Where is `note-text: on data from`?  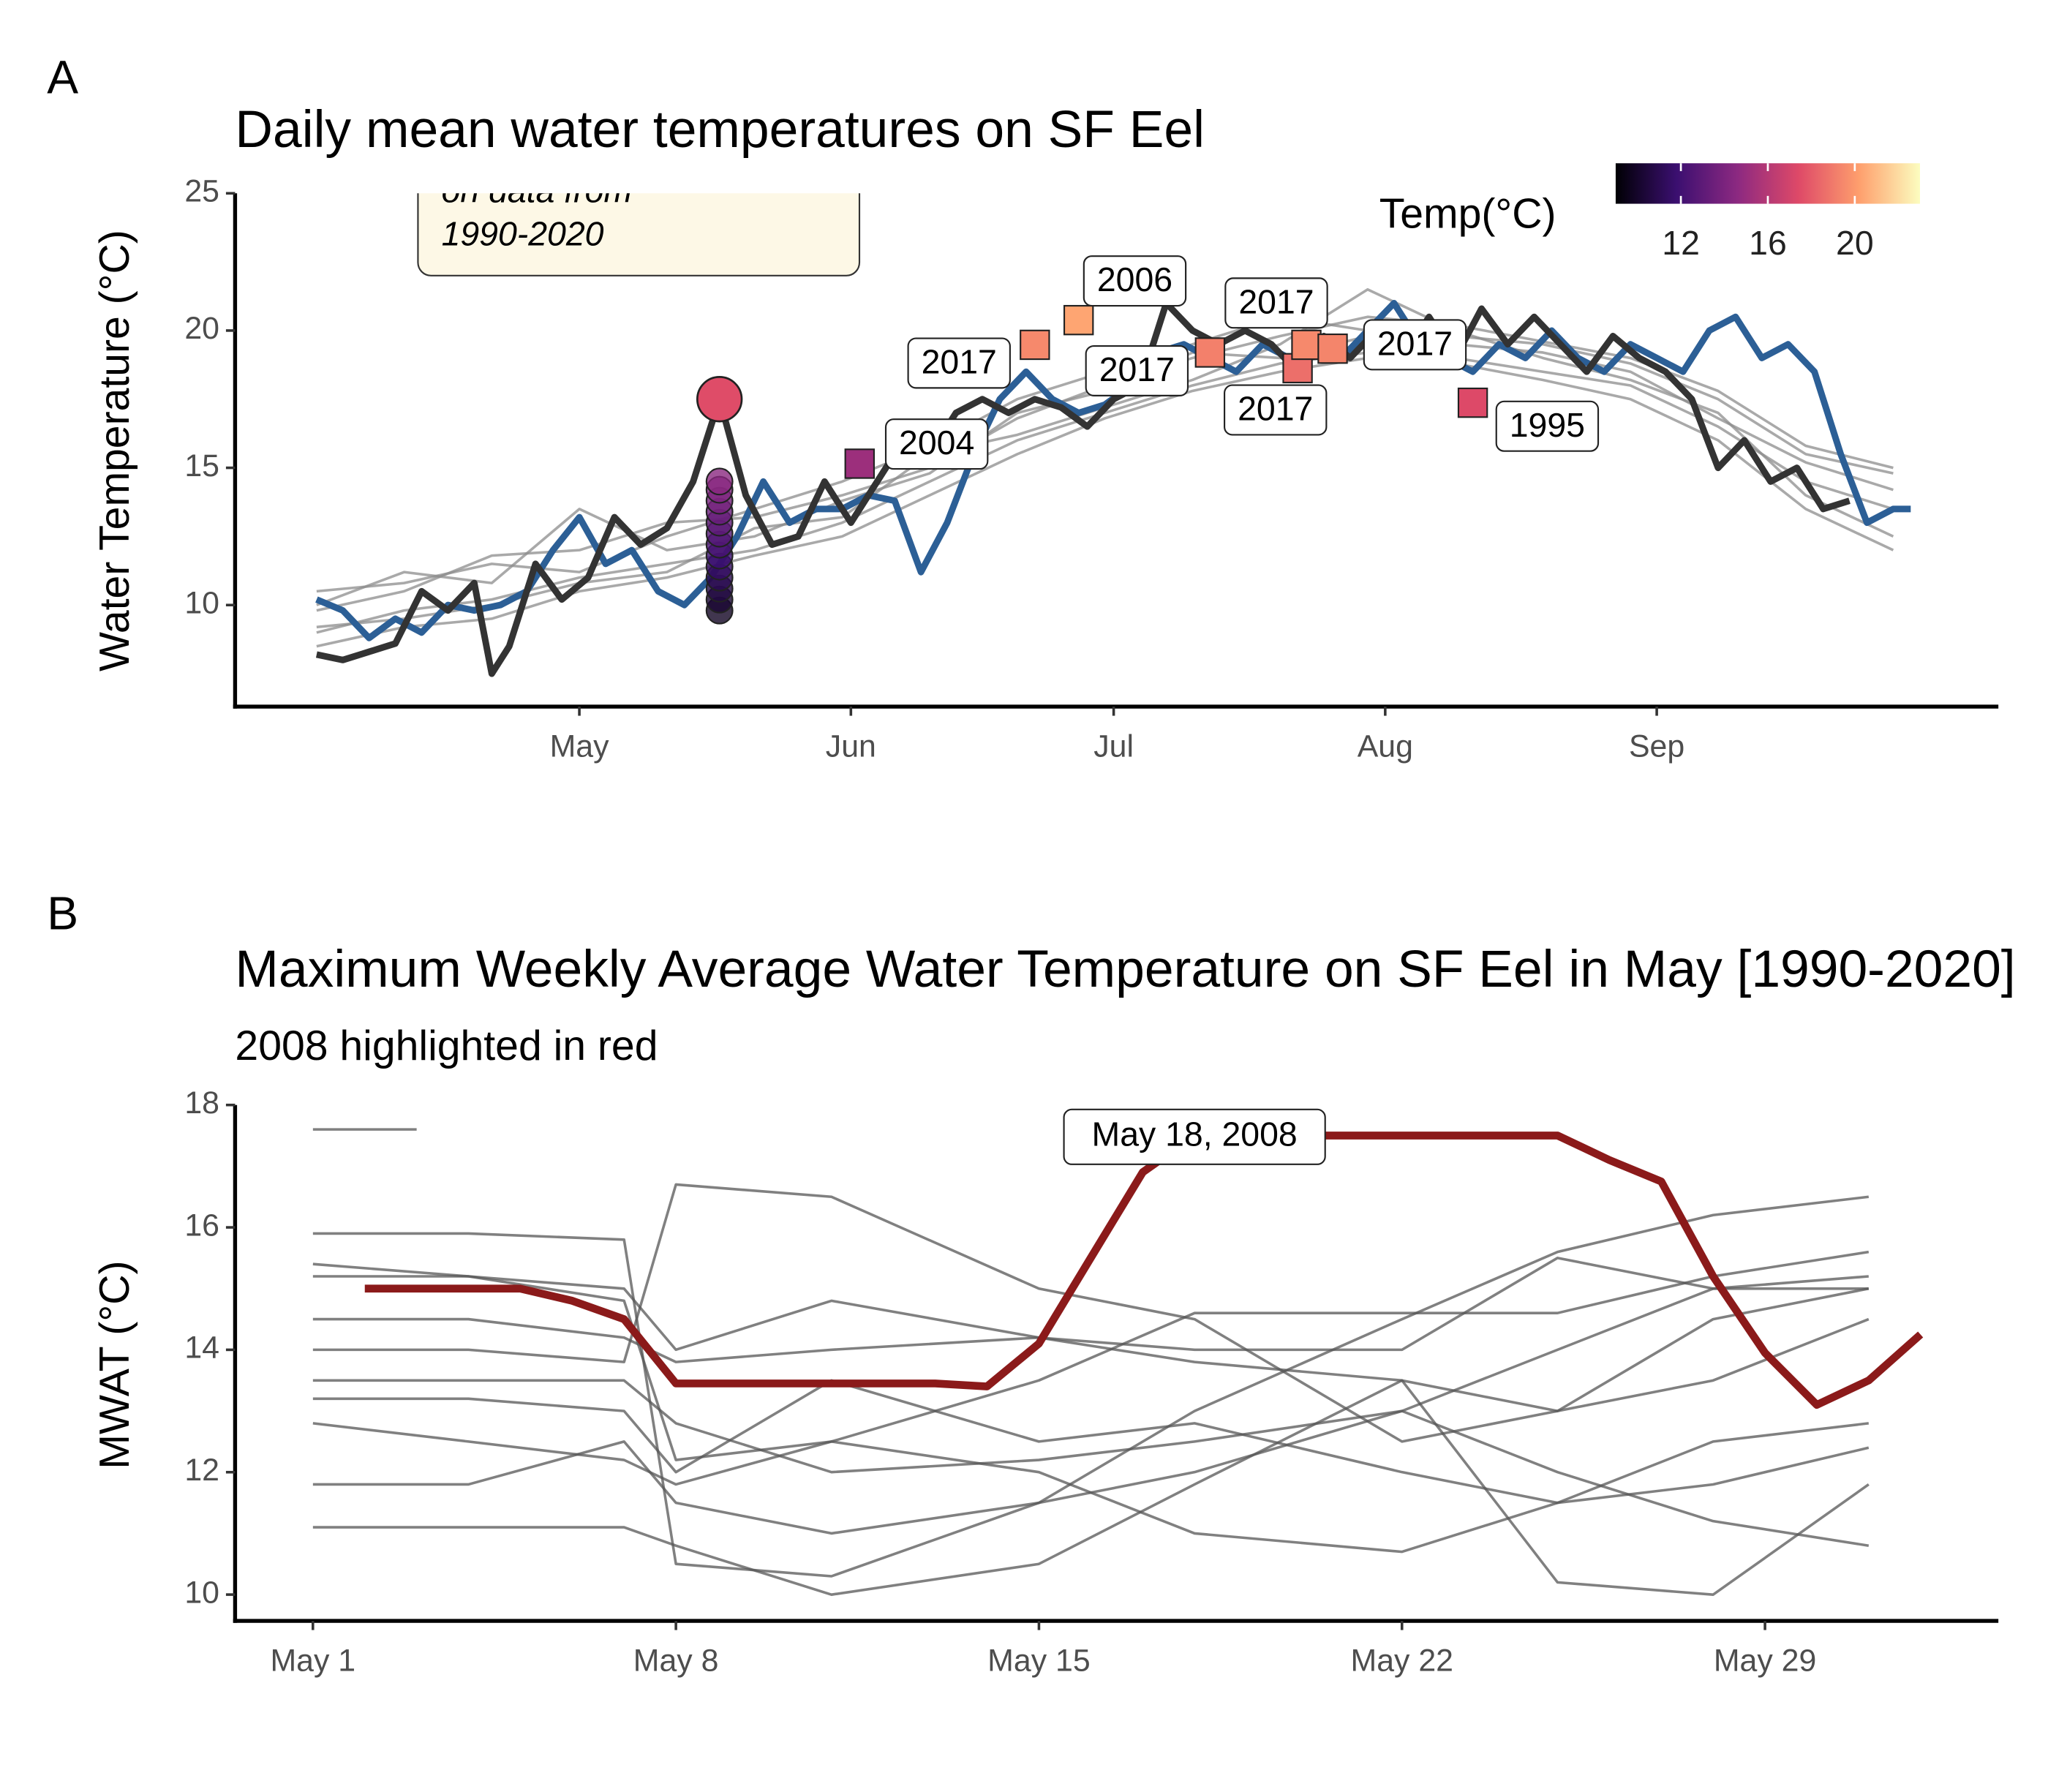
note-text: on data from is located at coordinates (537, 191).